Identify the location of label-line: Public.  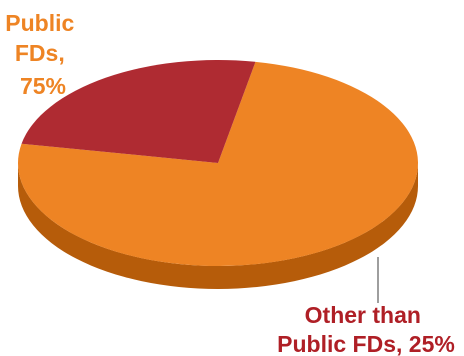
(39, 23).